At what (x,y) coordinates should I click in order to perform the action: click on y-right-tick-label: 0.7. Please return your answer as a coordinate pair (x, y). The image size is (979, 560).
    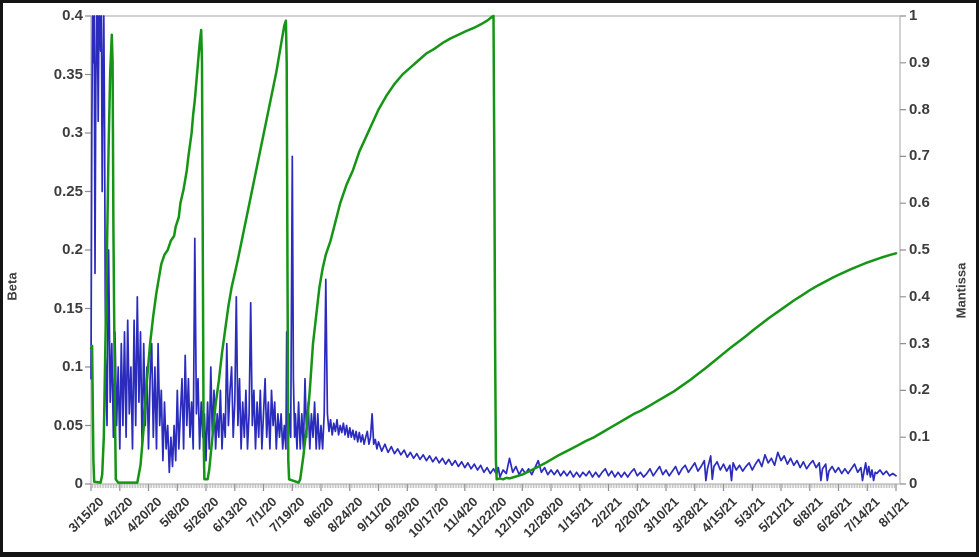
    Looking at the image, I should click on (919, 156).